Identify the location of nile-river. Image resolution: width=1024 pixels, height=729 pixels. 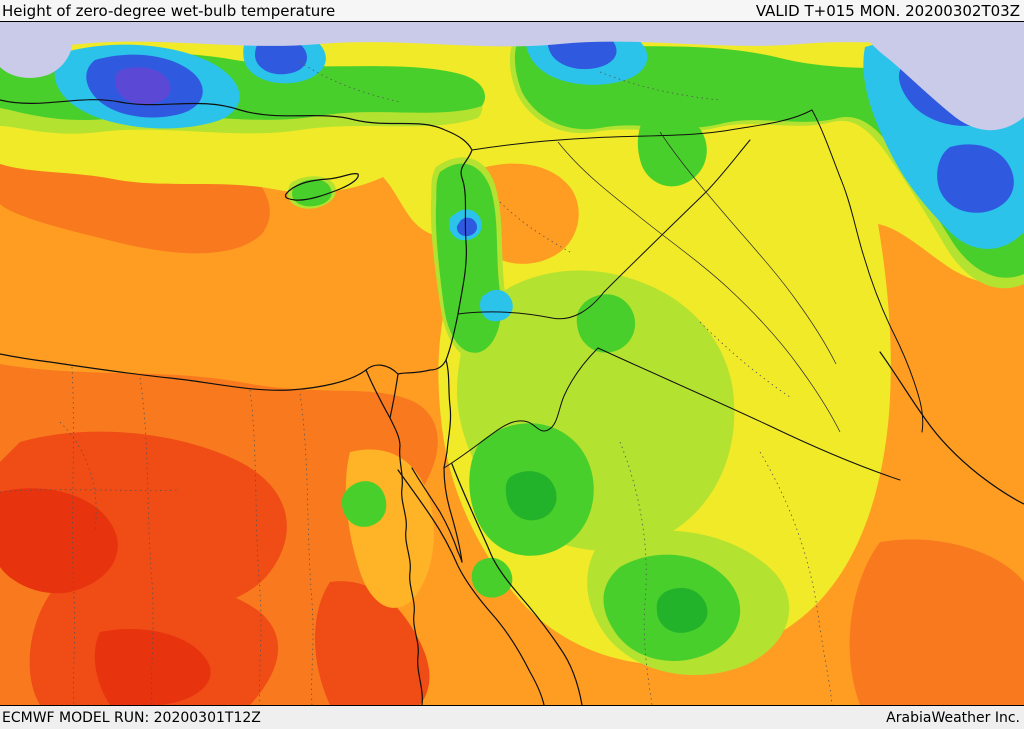
(394, 537).